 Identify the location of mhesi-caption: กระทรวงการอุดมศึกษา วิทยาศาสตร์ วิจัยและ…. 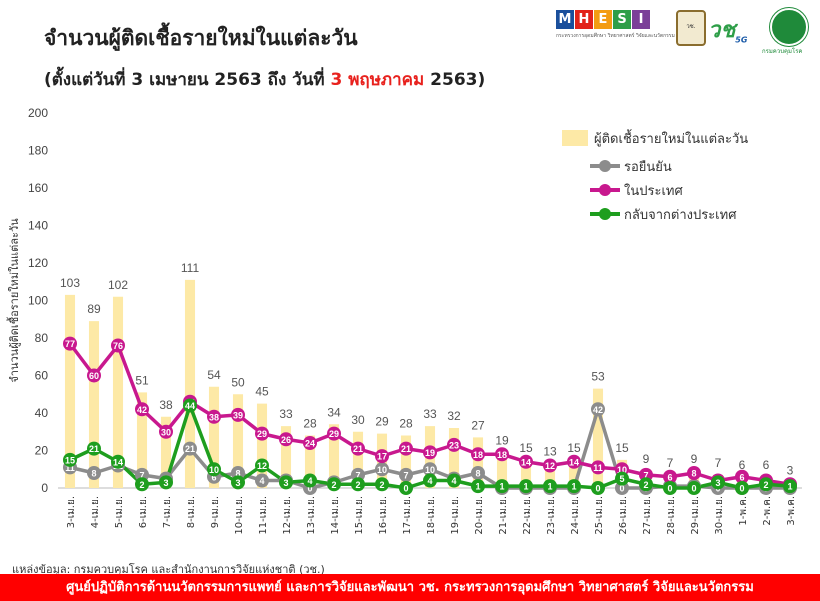
(615, 36).